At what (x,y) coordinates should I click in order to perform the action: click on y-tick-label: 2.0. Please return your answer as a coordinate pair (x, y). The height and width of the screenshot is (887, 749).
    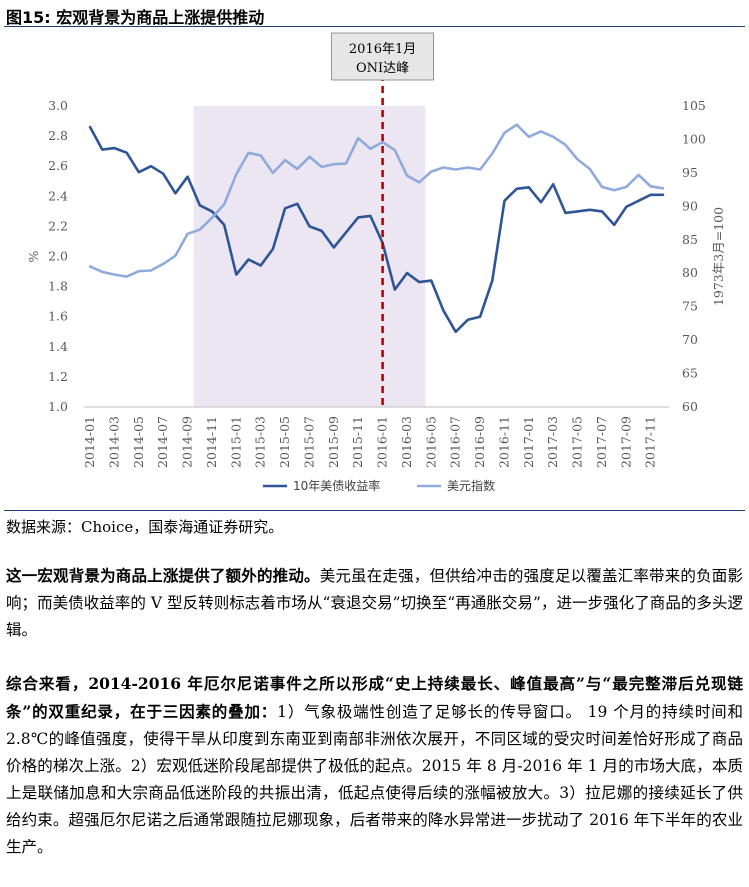
    Looking at the image, I should click on (58, 256).